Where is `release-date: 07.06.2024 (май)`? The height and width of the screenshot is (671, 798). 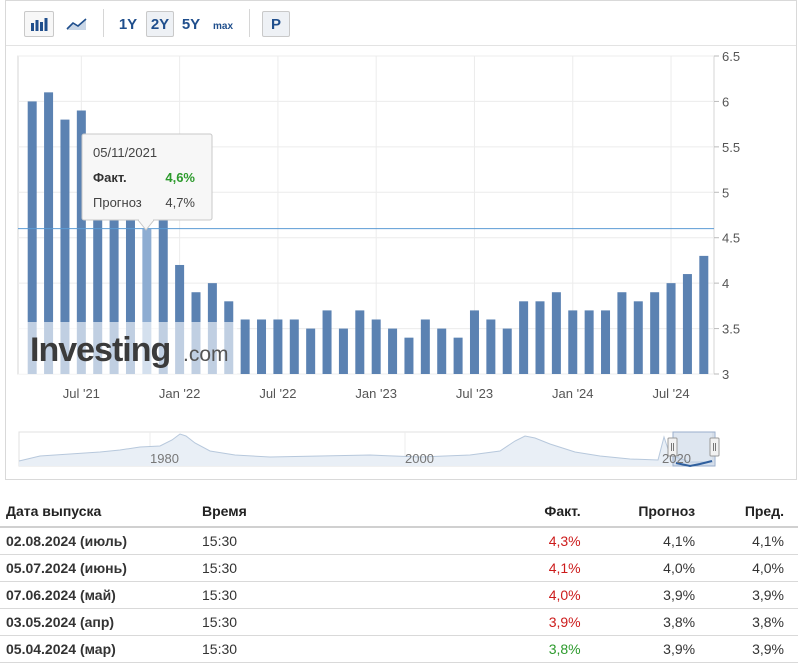
release-date: 07.06.2024 (май) is located at coordinates (97, 595).